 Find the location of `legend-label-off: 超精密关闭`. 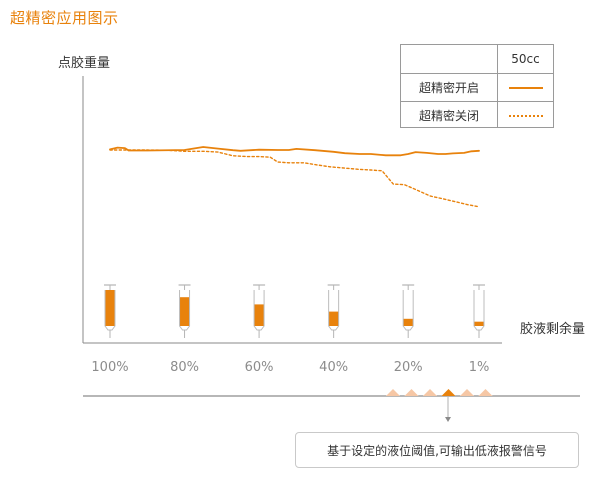

legend-label-off: 超精密关闭 is located at coordinates (448, 116).